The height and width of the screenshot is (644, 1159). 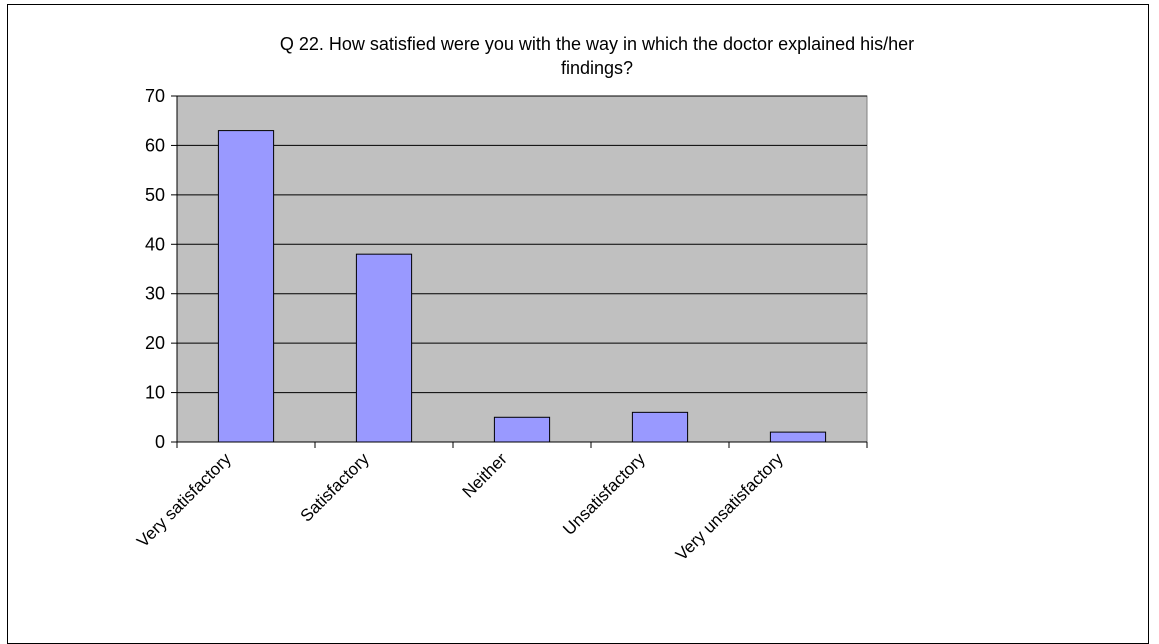 I want to click on y-tick-label: 60, so click(x=155, y=145).